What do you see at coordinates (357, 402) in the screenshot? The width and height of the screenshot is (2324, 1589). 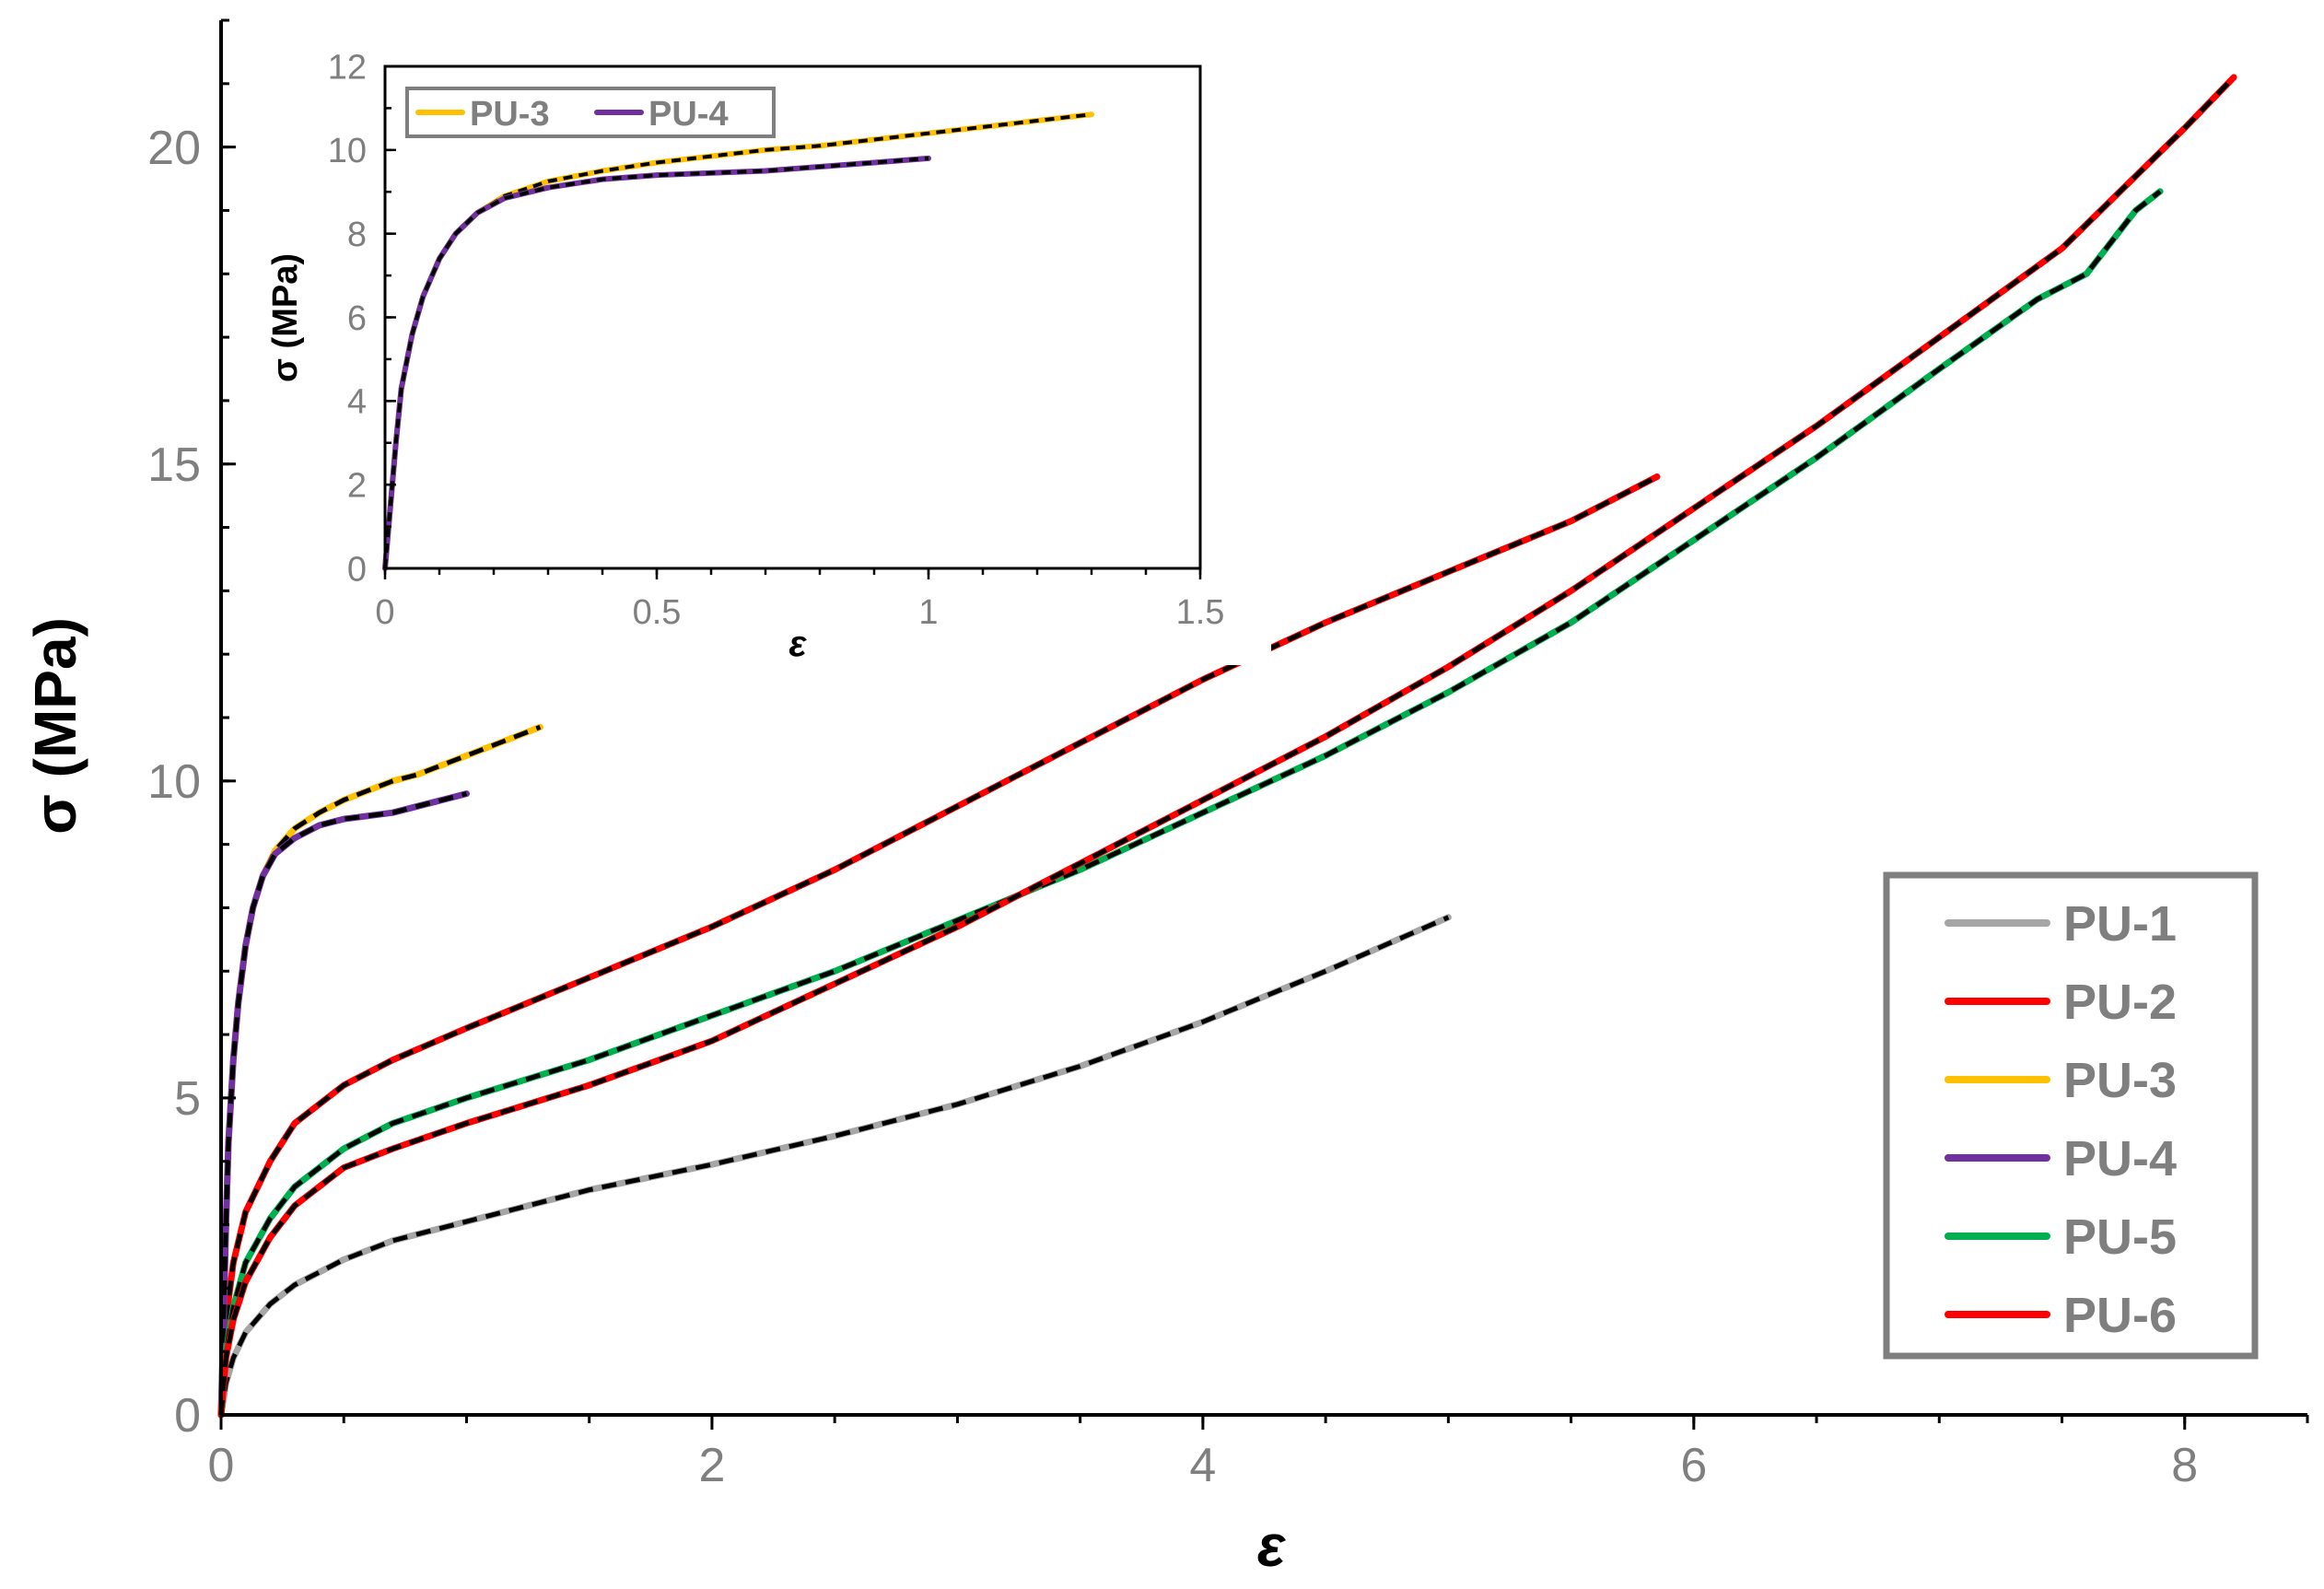 I see `y-tick-label: 4` at bounding box center [357, 402].